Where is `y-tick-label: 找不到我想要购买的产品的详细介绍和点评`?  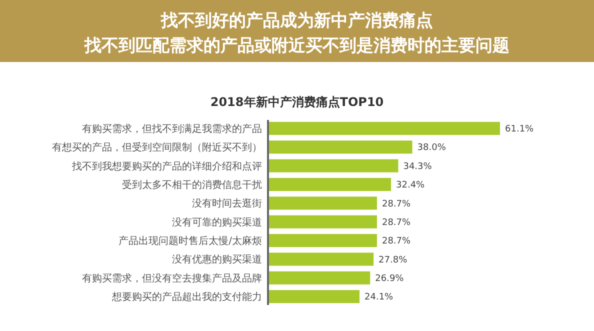 y-tick-label: 找不到我想要购买的产品的详细介绍和点评 is located at coordinates (166, 166).